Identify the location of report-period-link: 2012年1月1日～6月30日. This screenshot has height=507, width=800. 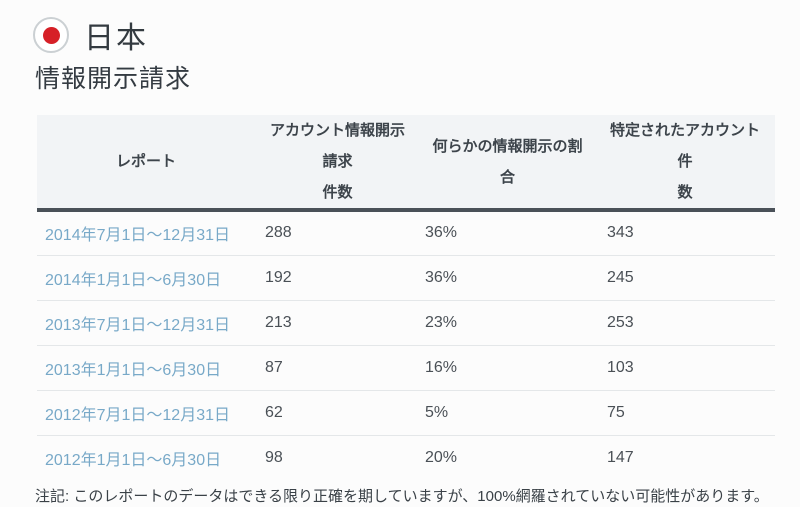
(133, 460).